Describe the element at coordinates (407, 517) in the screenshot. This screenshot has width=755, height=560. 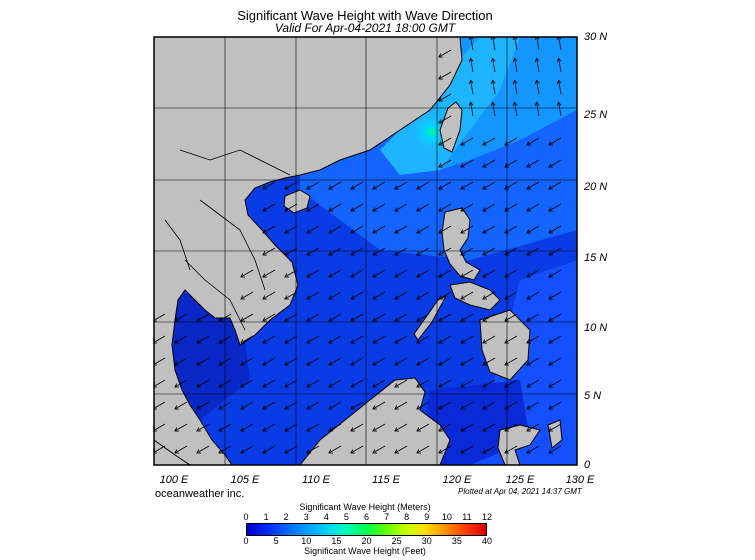
I see `colorbar-meters-tick: 8` at that location.